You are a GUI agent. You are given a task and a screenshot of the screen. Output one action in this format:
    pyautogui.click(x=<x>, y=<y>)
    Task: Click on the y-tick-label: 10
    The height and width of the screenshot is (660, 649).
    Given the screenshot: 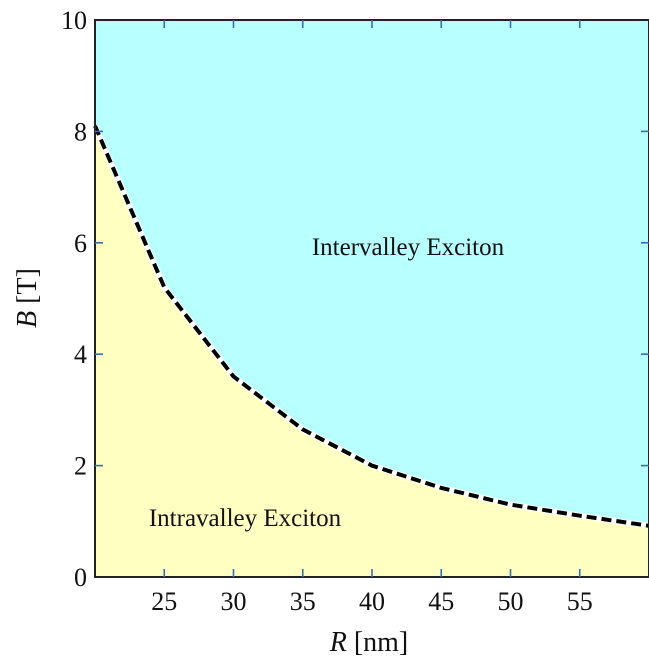 What is the action you would take?
    pyautogui.click(x=74, y=20)
    